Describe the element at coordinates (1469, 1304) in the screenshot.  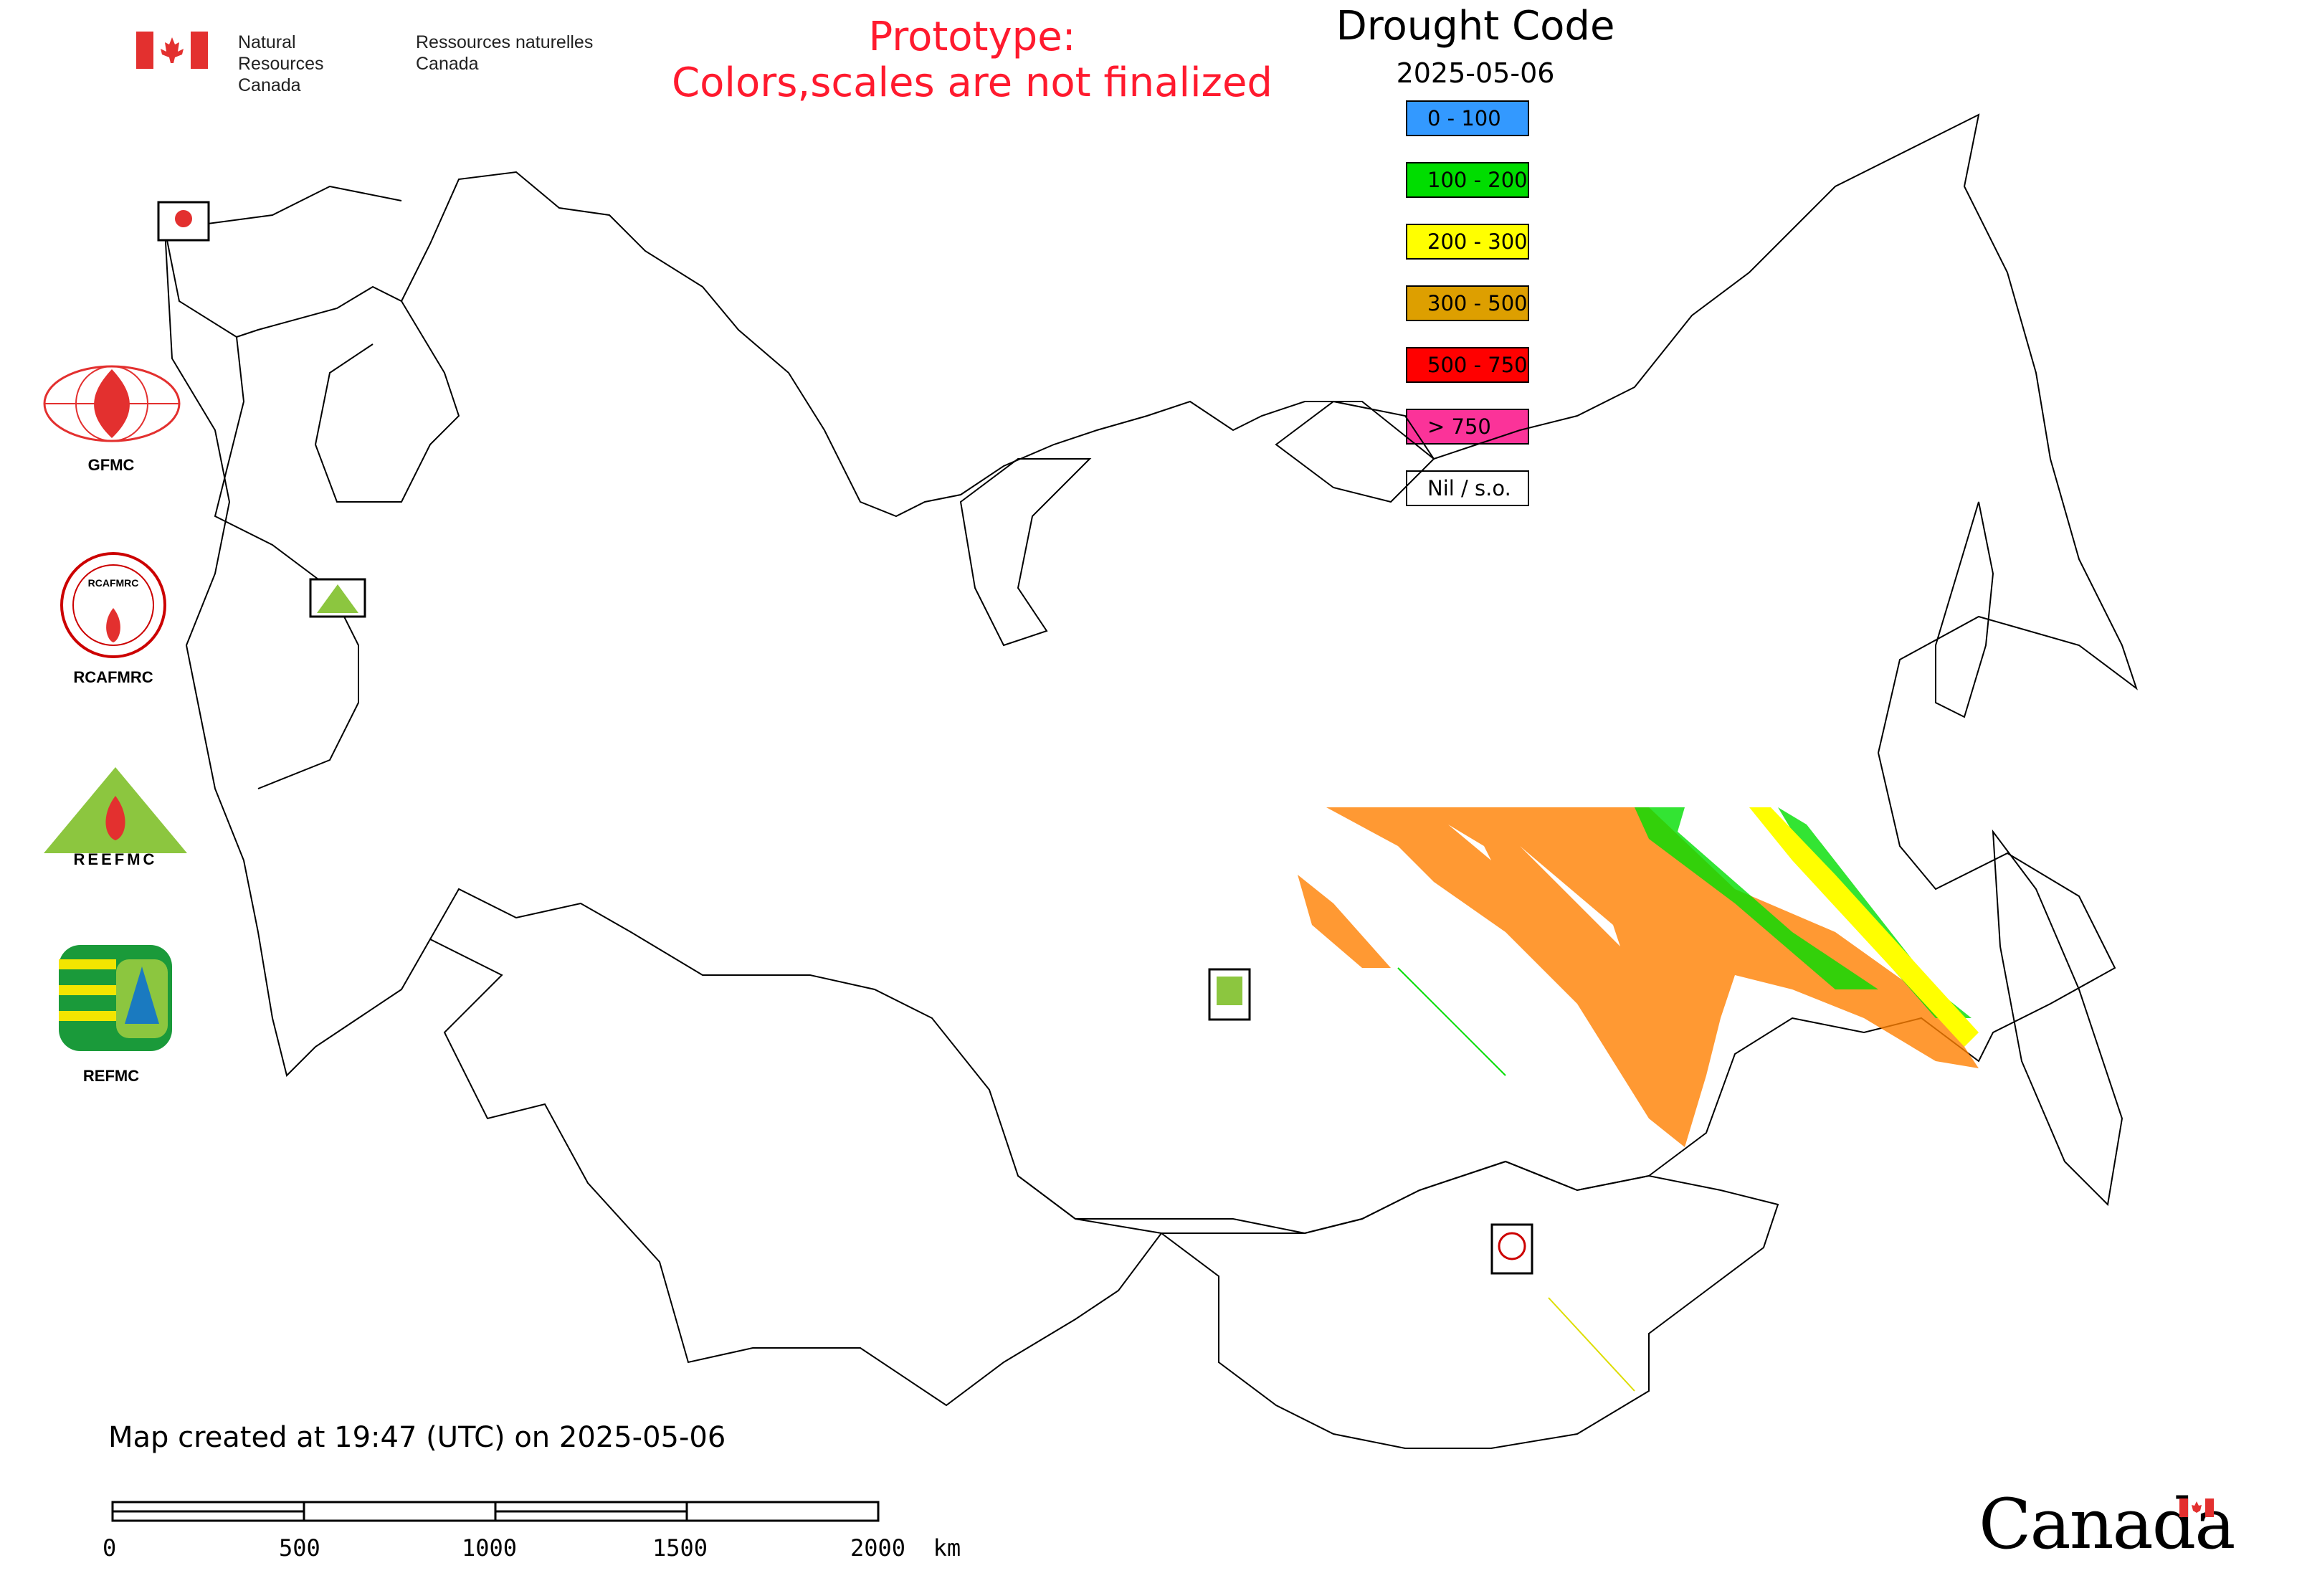
I see `mongolia-outline` at that location.